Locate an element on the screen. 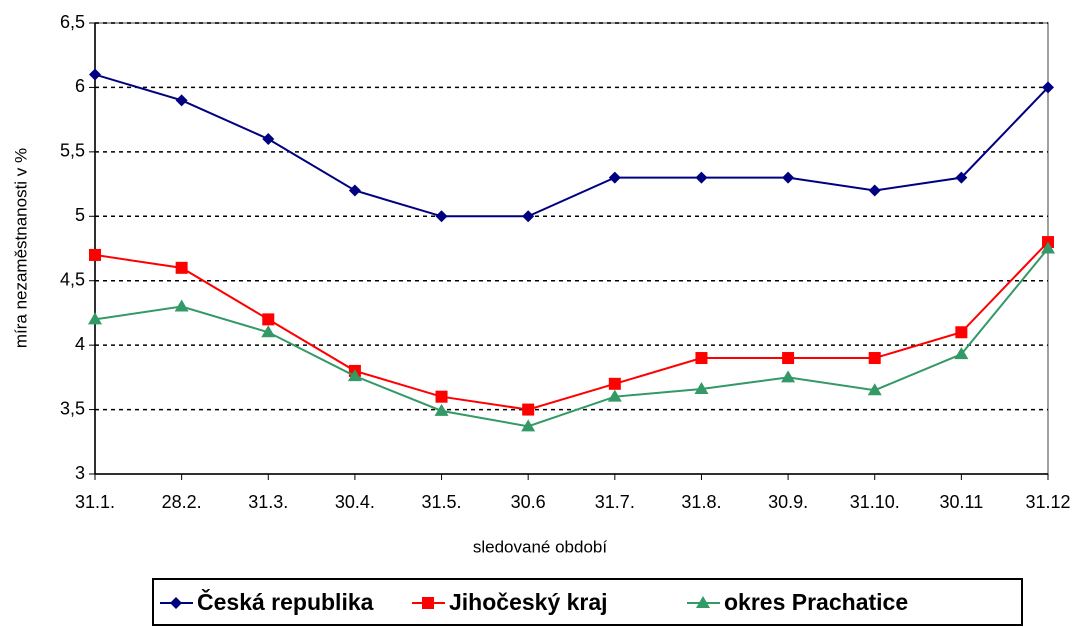 This screenshot has height=627, width=1080. legend-box is located at coordinates (587, 602).